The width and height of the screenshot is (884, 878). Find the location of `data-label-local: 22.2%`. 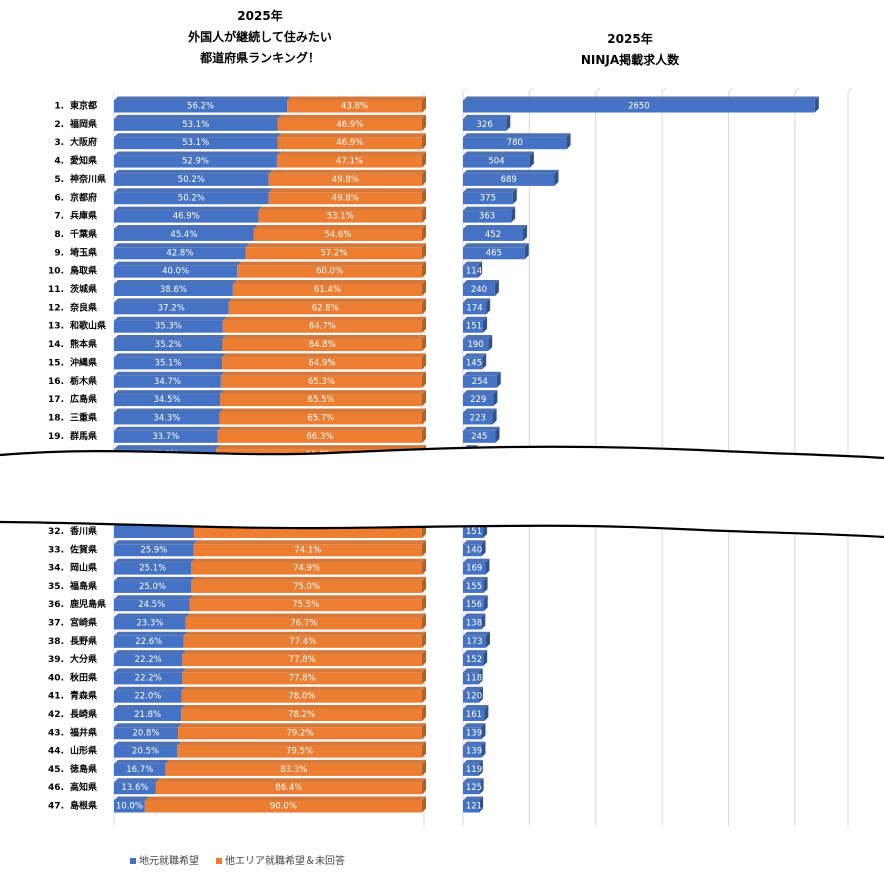

data-label-local: 22.2% is located at coordinates (148, 660).